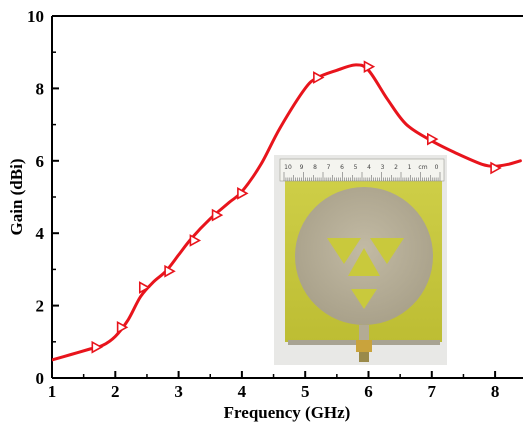  I want to click on y-ticks, so click(55, 197).